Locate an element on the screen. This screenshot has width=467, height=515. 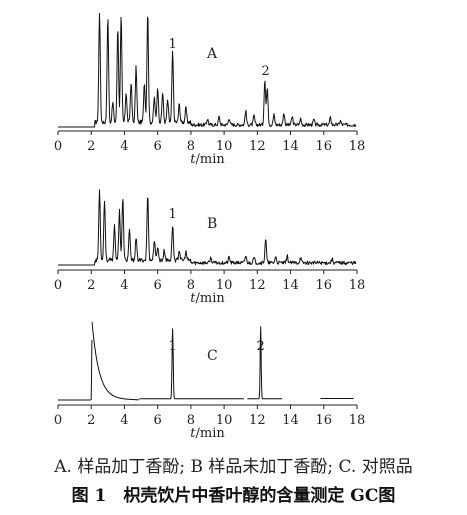
chromatogram-trace-b is located at coordinates (207, 227).